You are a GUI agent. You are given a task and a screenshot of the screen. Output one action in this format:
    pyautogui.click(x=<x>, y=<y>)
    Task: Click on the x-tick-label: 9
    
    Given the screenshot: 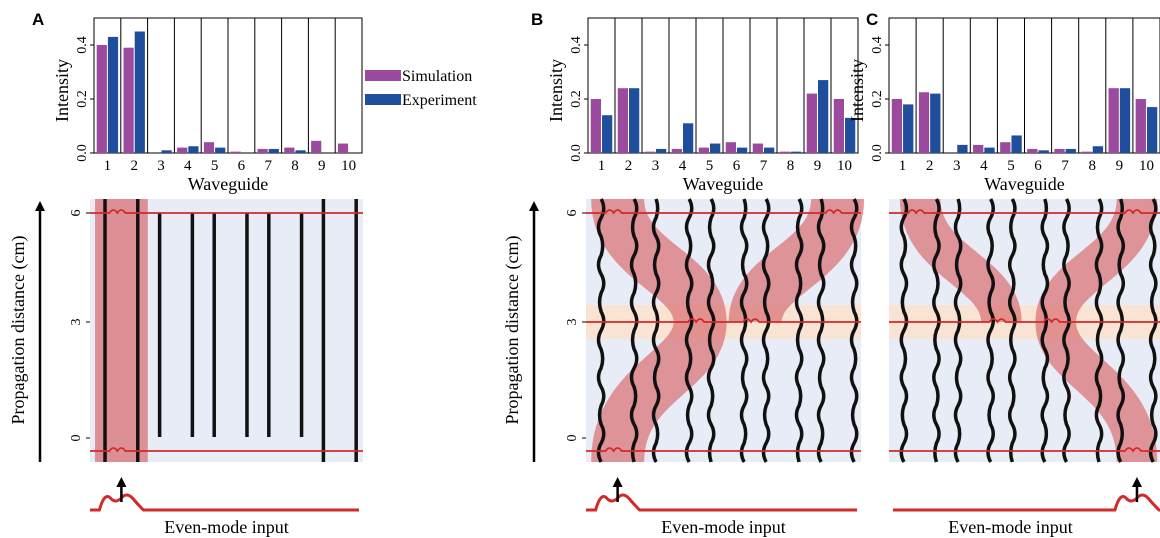 What is the action you would take?
    pyautogui.click(x=1120, y=166)
    